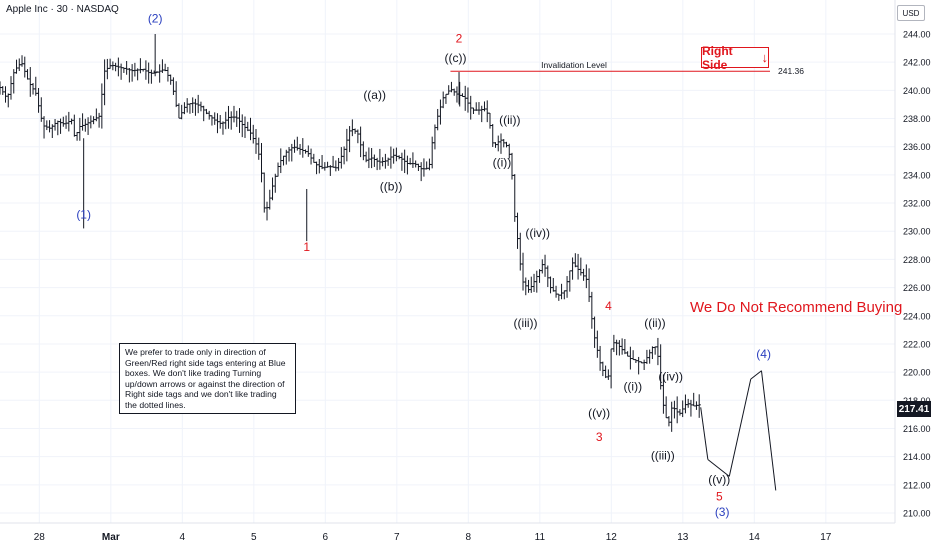 Image resolution: width=932 pixels, height=550 pixels. Describe the element at coordinates (612, 537) in the screenshot. I see `x-tick-label: 12` at that location.